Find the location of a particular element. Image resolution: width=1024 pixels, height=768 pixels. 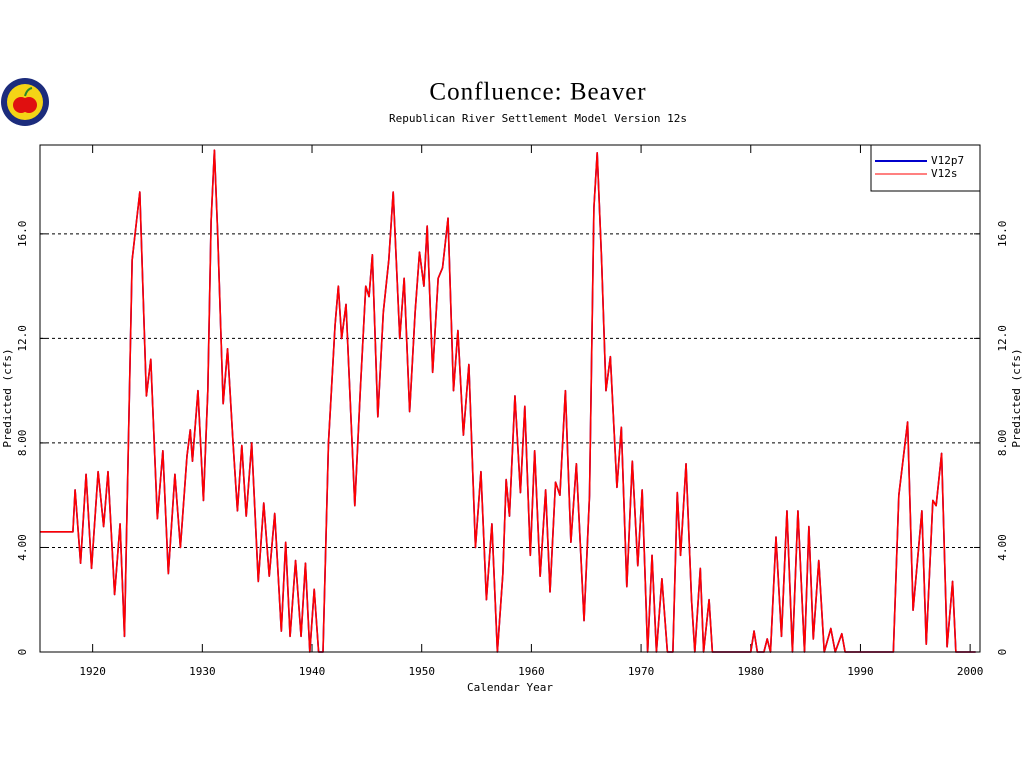

x-tick-label: 1960 is located at coordinates (531, 671).